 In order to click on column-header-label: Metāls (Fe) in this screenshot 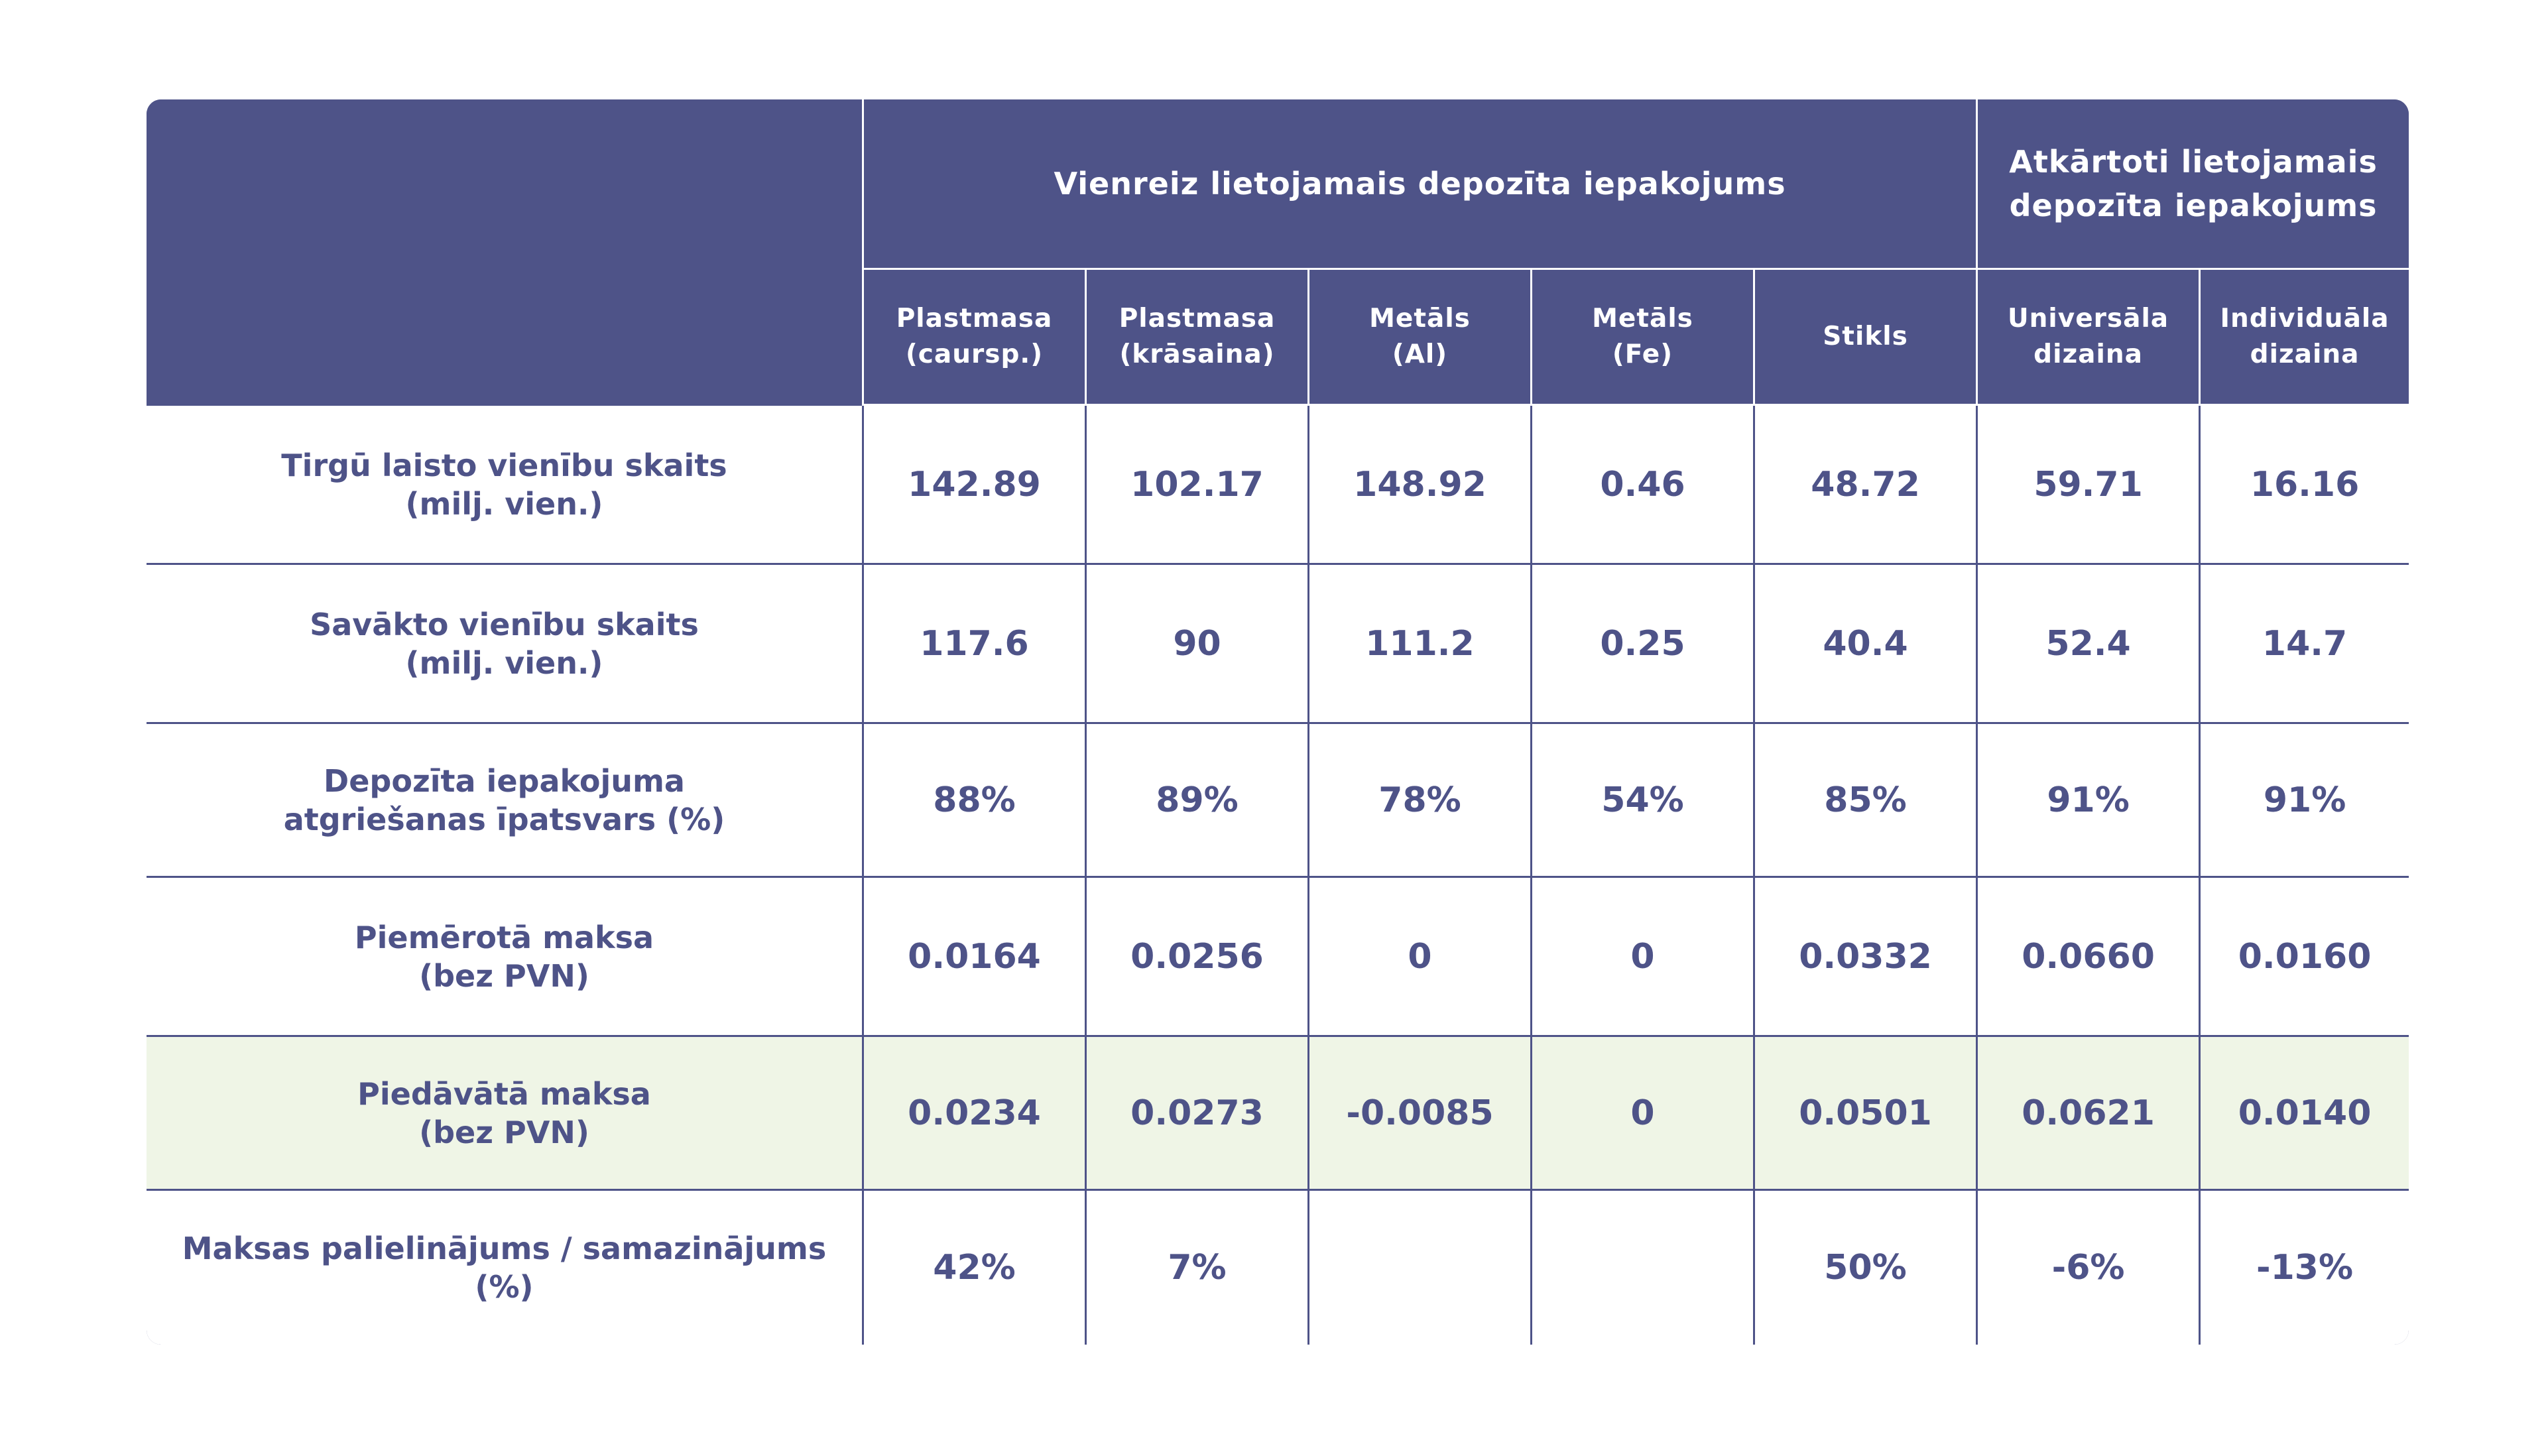, I will do `click(1642, 336)`.